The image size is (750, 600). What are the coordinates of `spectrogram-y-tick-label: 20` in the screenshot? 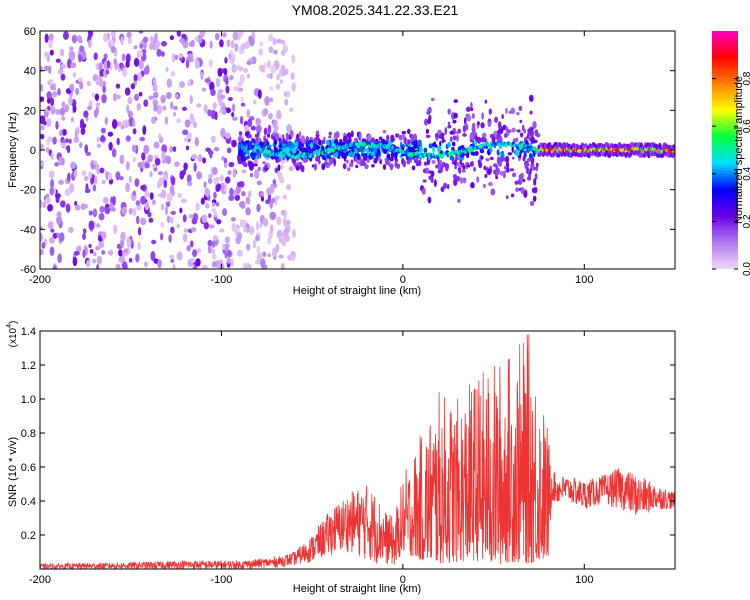 It's located at (30, 111).